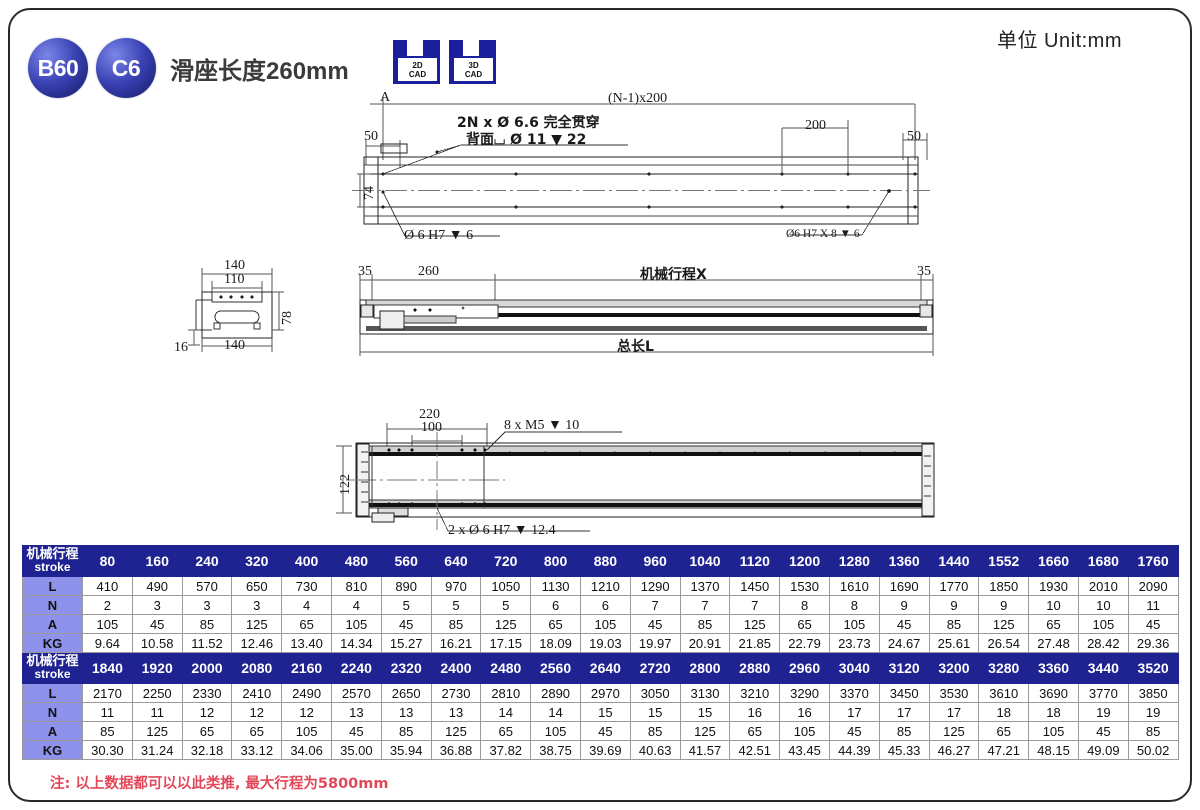 This screenshot has height=810, width=1200. What do you see at coordinates (1053, 750) in the screenshot?
I see `cell-kg: 48.15` at bounding box center [1053, 750].